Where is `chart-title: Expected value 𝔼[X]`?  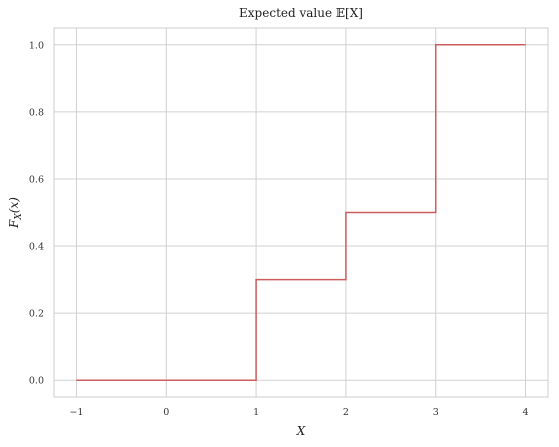 chart-title: Expected value 𝔼[X] is located at coordinates (301, 13).